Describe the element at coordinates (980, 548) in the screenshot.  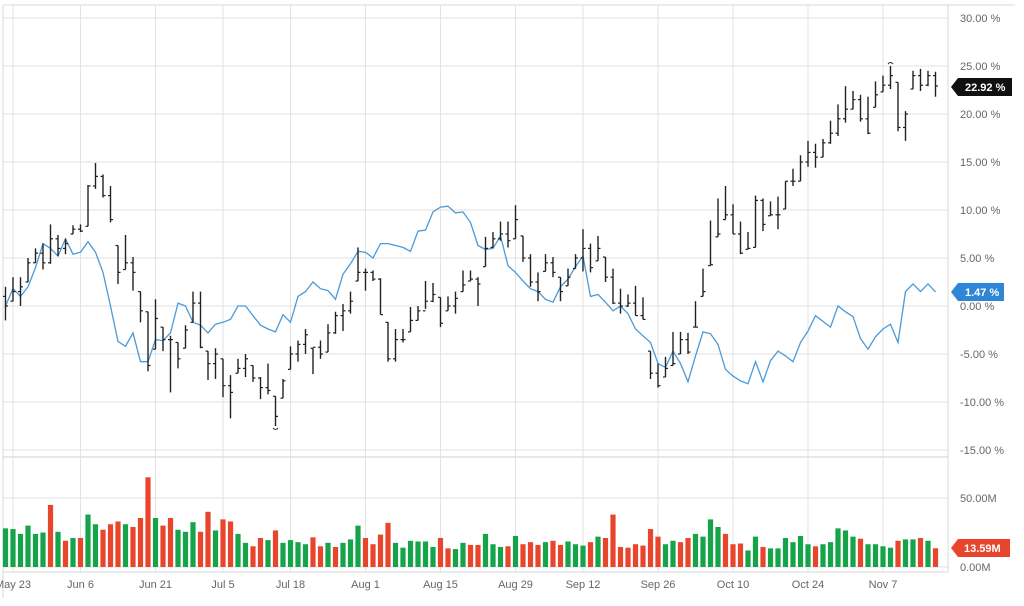
I see `volume-badge-shape` at that location.